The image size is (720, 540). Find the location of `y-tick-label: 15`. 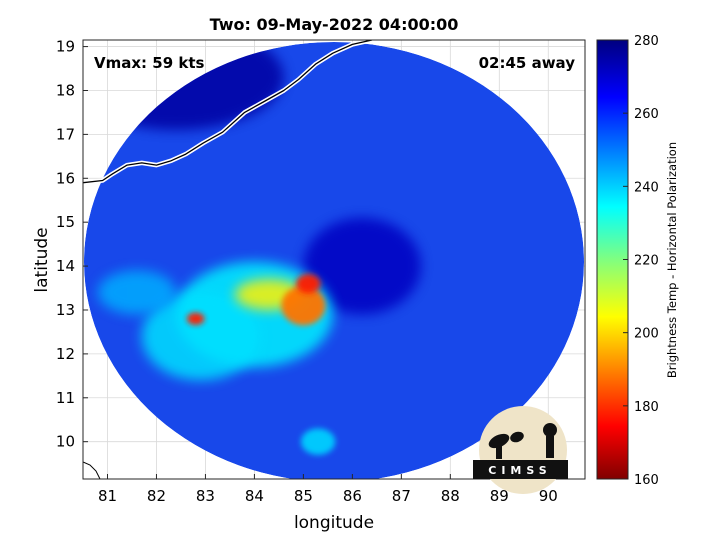

y-tick-label: 15 is located at coordinates (65, 222).